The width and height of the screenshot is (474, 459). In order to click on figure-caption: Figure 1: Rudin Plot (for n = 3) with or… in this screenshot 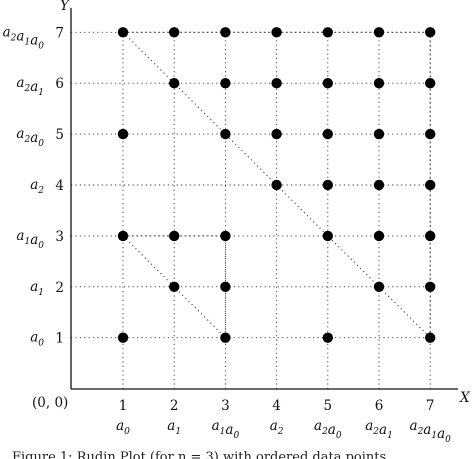, I will do `click(199, 454)`.